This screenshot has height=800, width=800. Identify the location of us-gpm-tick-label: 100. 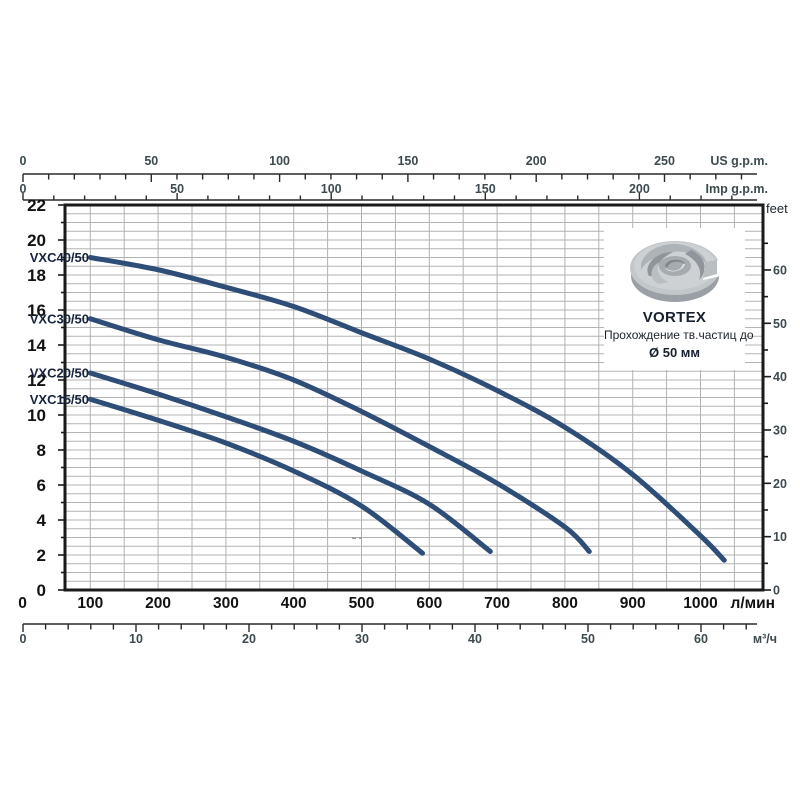
(279, 161).